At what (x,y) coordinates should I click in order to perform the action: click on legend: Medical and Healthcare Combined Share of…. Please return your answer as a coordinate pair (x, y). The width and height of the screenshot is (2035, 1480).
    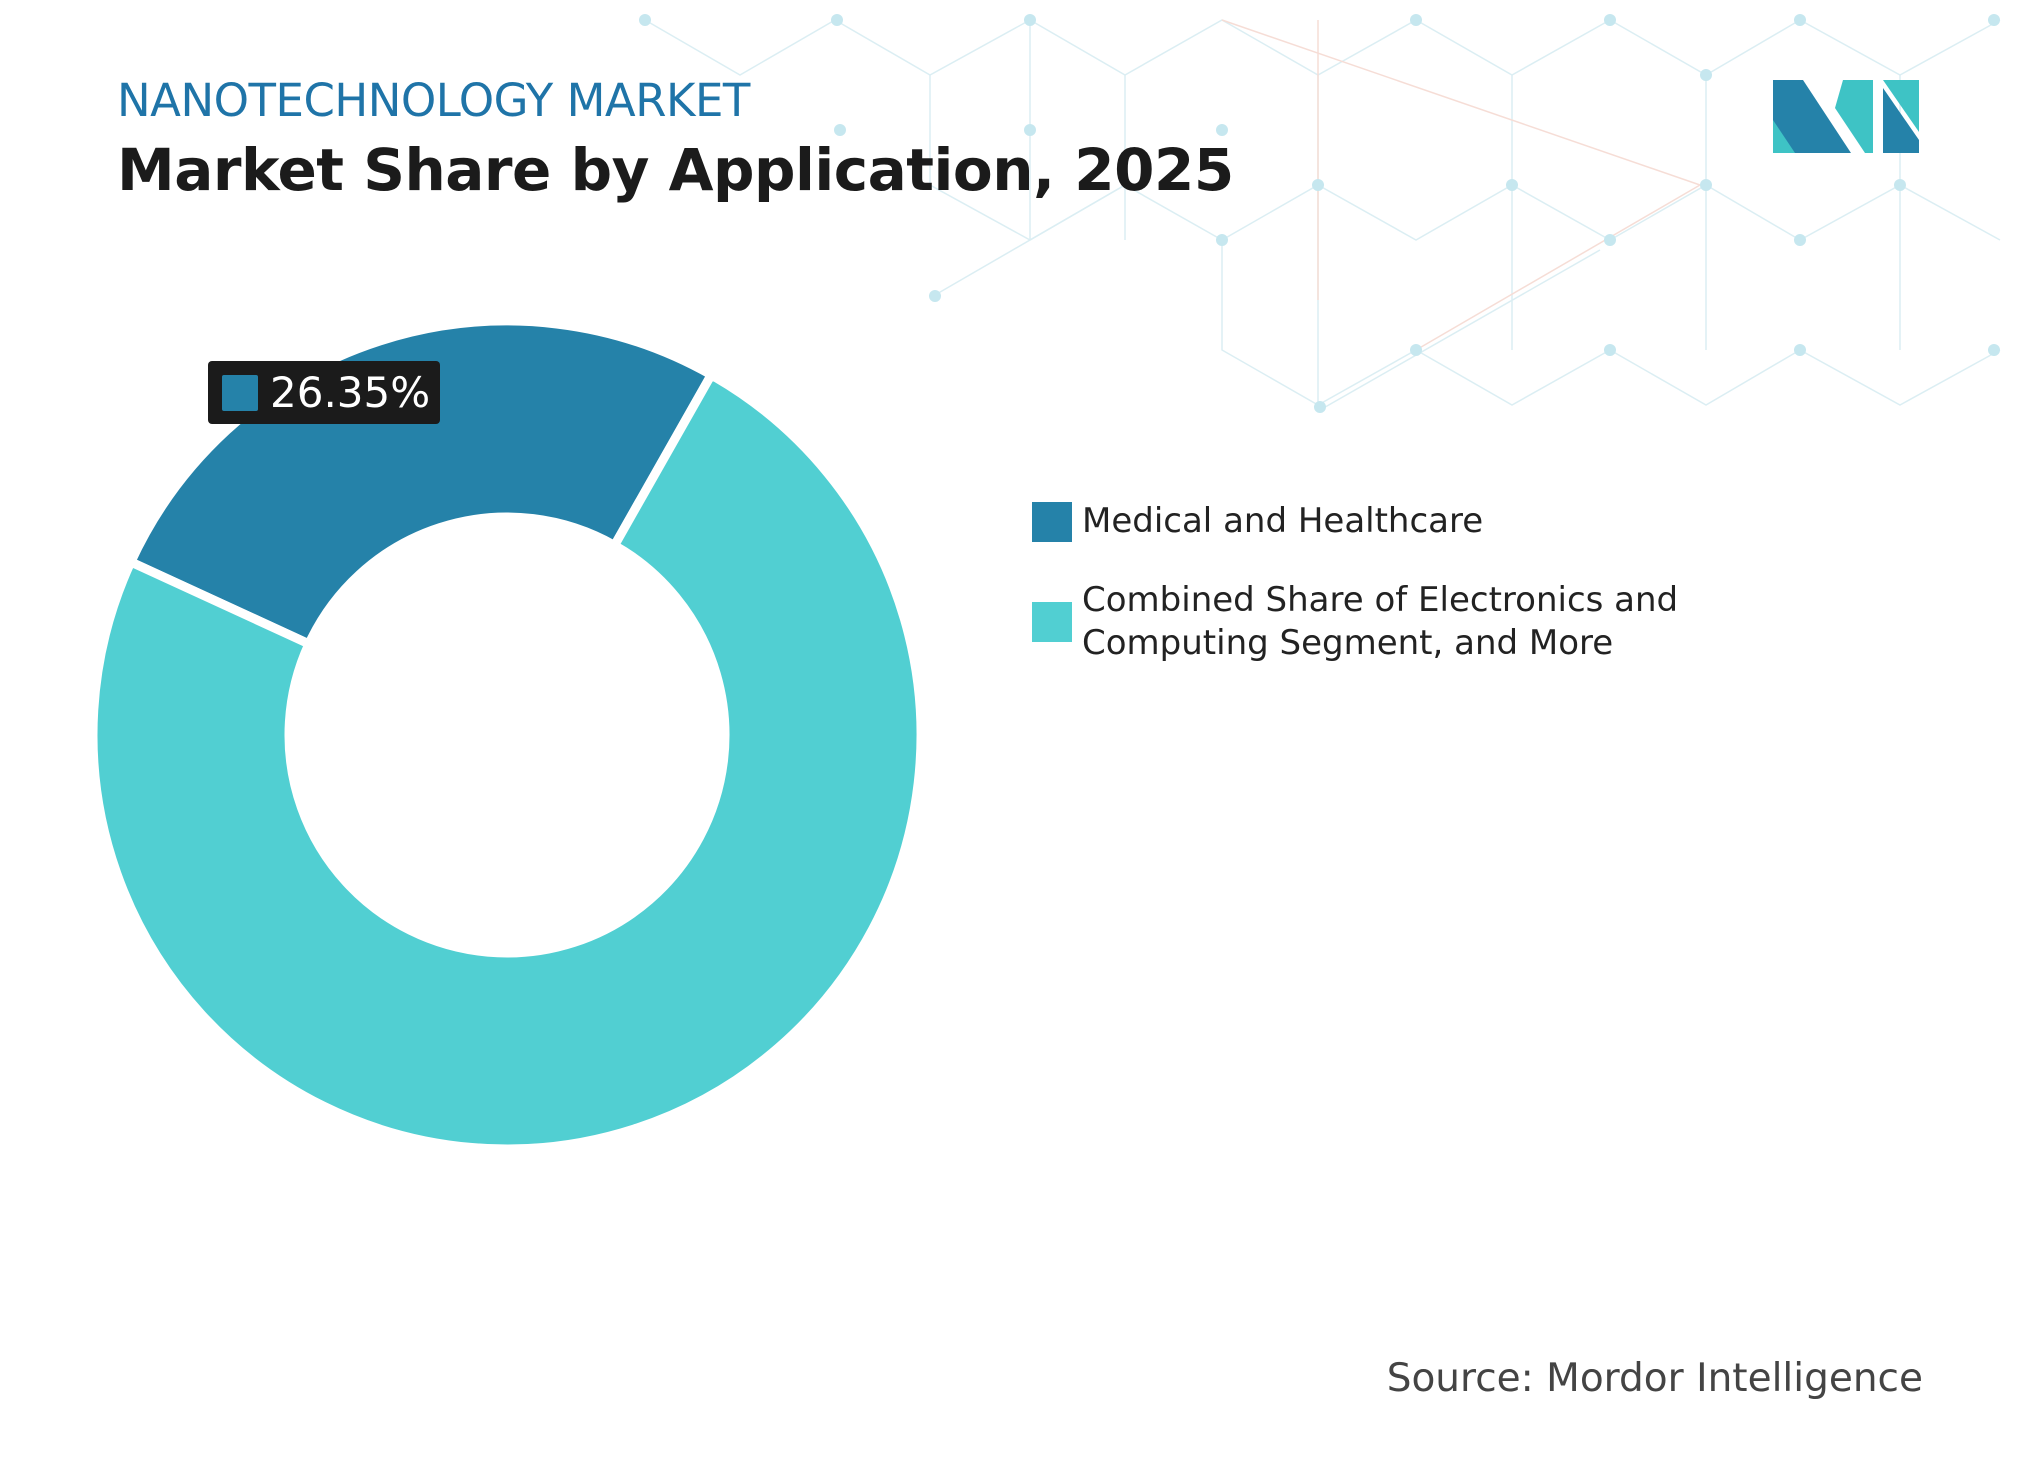
    Looking at the image, I should click on (1357, 600).